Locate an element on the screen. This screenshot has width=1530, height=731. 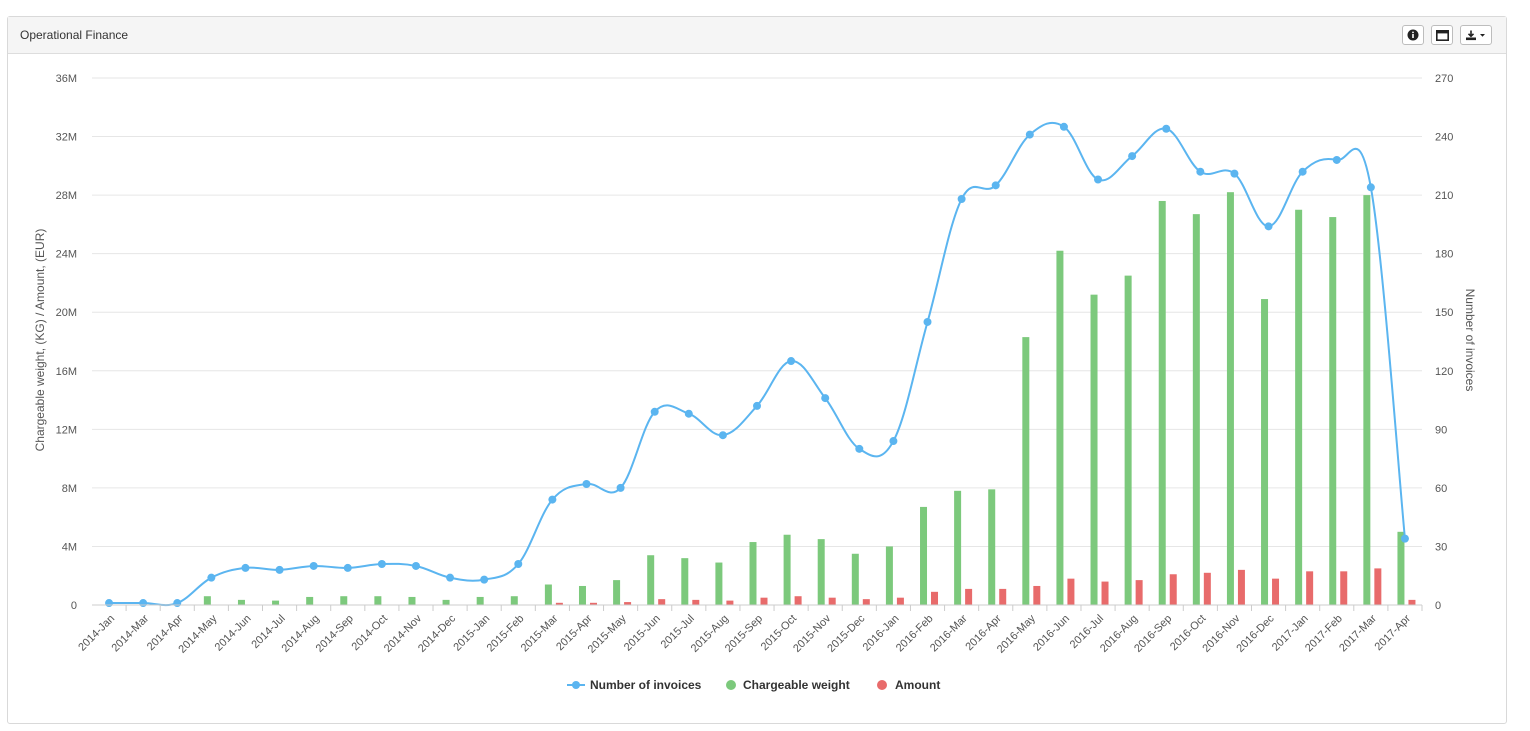
left-axis: 0 4M 8M 12M 16M 20M 24M 28M 32M 36M is located at coordinates (66, 342).